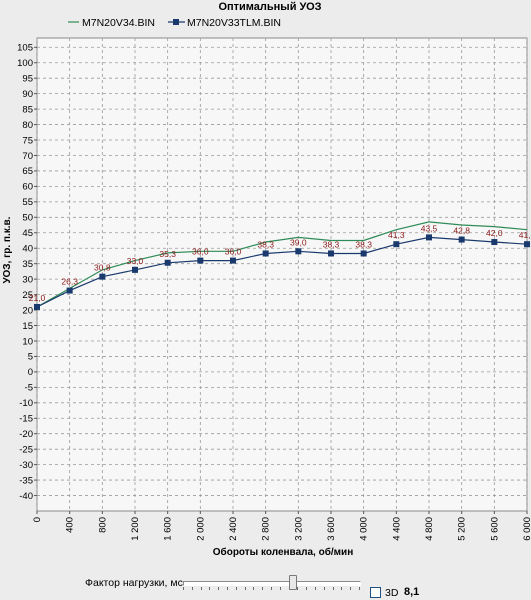  What do you see at coordinates (27, 326) in the screenshot?
I see `y-tick-label: 15` at bounding box center [27, 326].